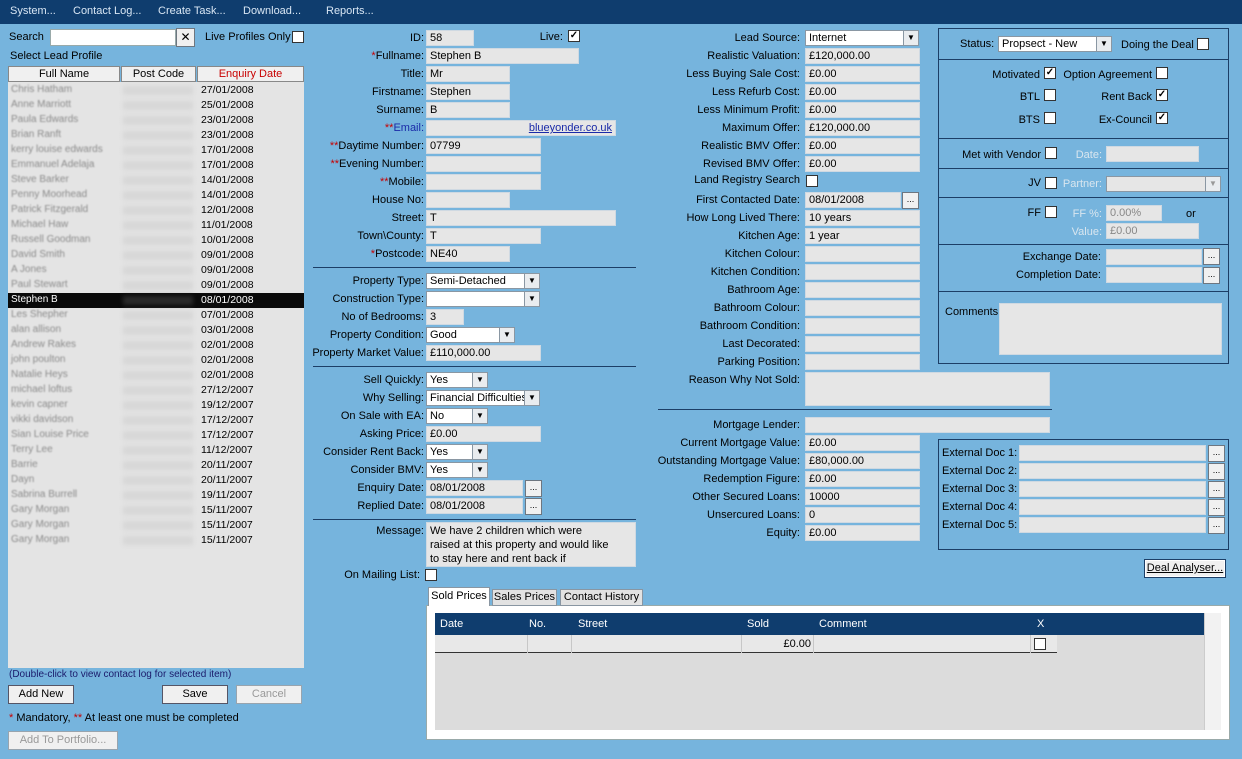  Describe the element at coordinates (574, 36) in the screenshot. I see `live-checkbox: ✓` at that location.